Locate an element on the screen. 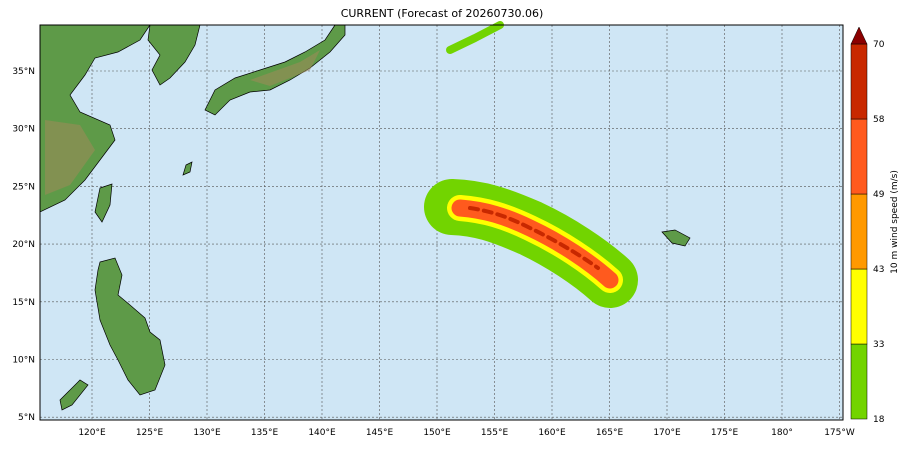 This screenshot has height=450, width=911. lon-label: 155°E is located at coordinates (495, 433).